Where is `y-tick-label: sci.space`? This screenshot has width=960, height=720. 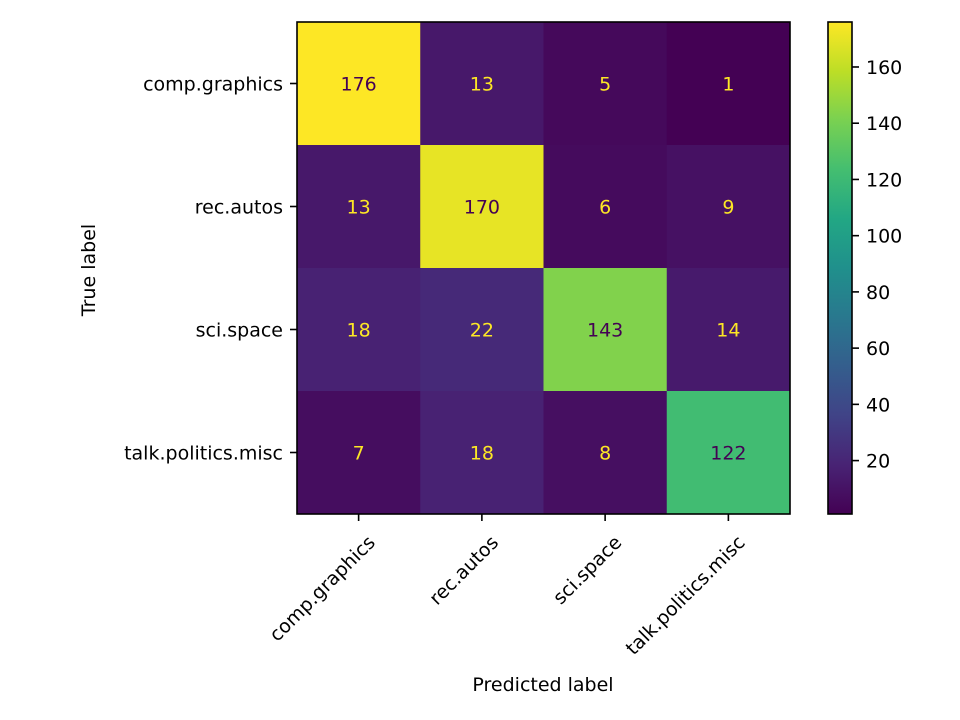 y-tick-label: sci.space is located at coordinates (239, 331).